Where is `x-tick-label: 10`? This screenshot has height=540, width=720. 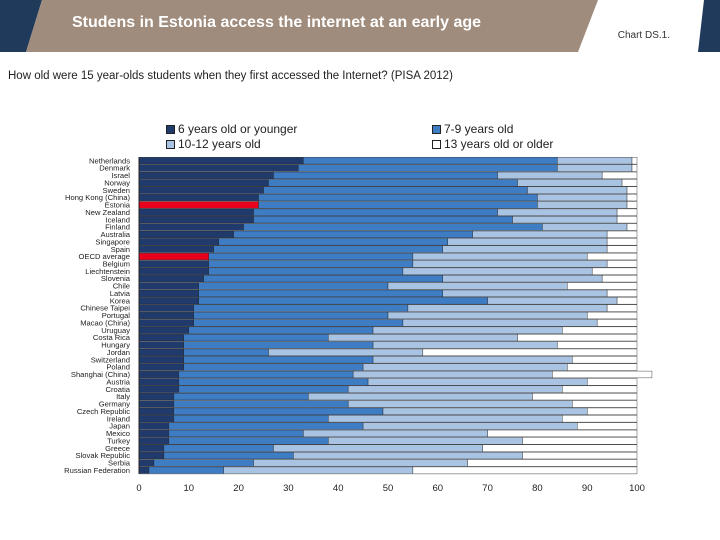 x-tick-label: 10 is located at coordinates (189, 488).